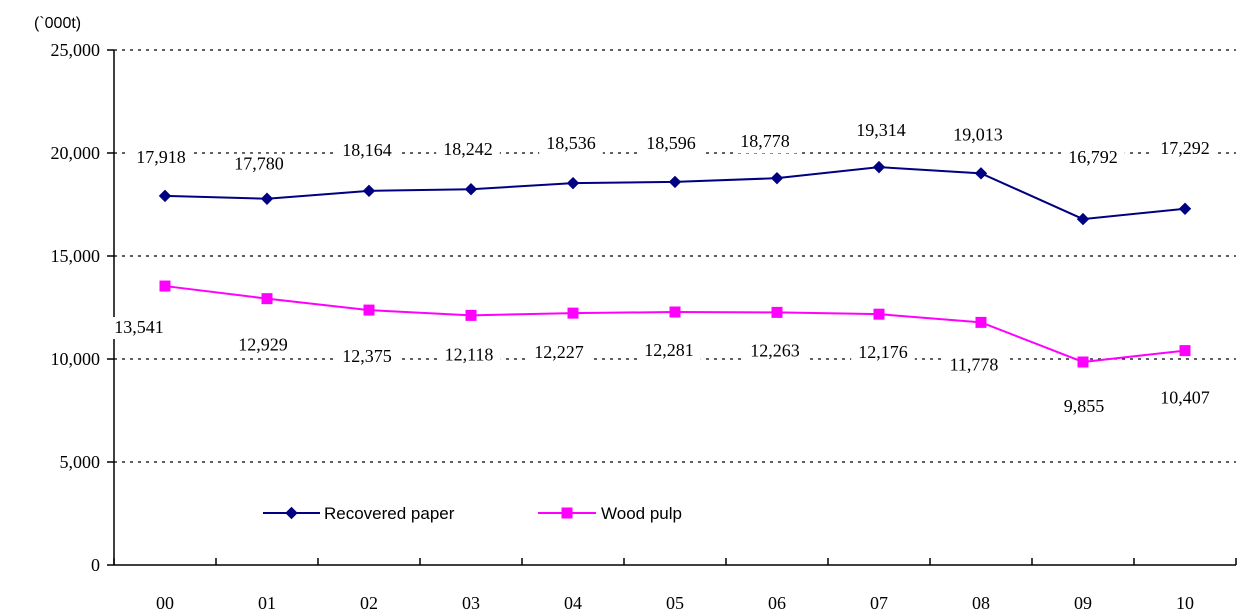 The height and width of the screenshot is (614, 1258). I want to click on y-tick-label: 20,000, so click(76, 153).